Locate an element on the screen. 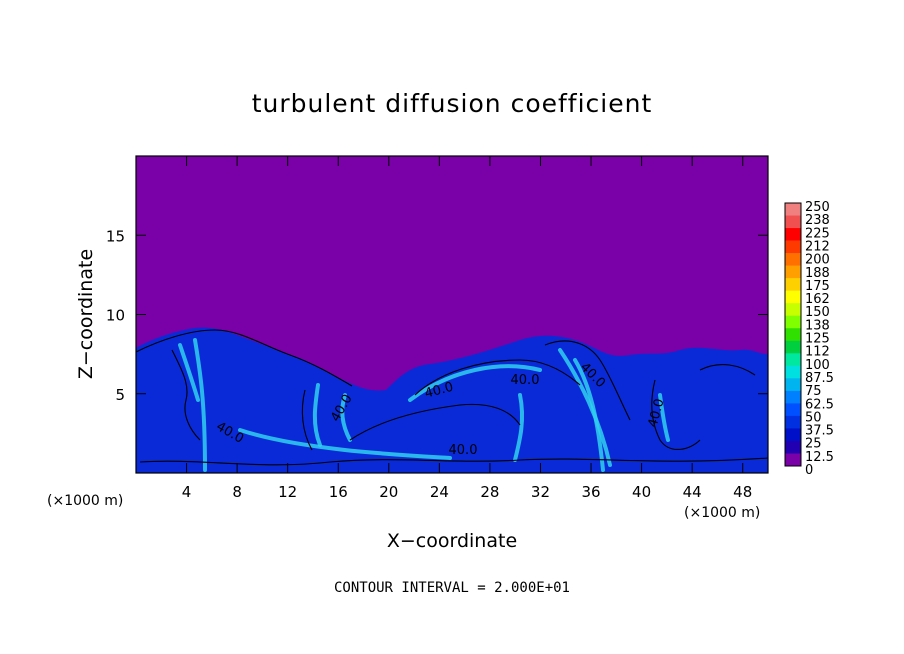 Image resolution: width=904 pixels, height=654 pixels. x-axis-title: X−coordinate is located at coordinates (452, 541).